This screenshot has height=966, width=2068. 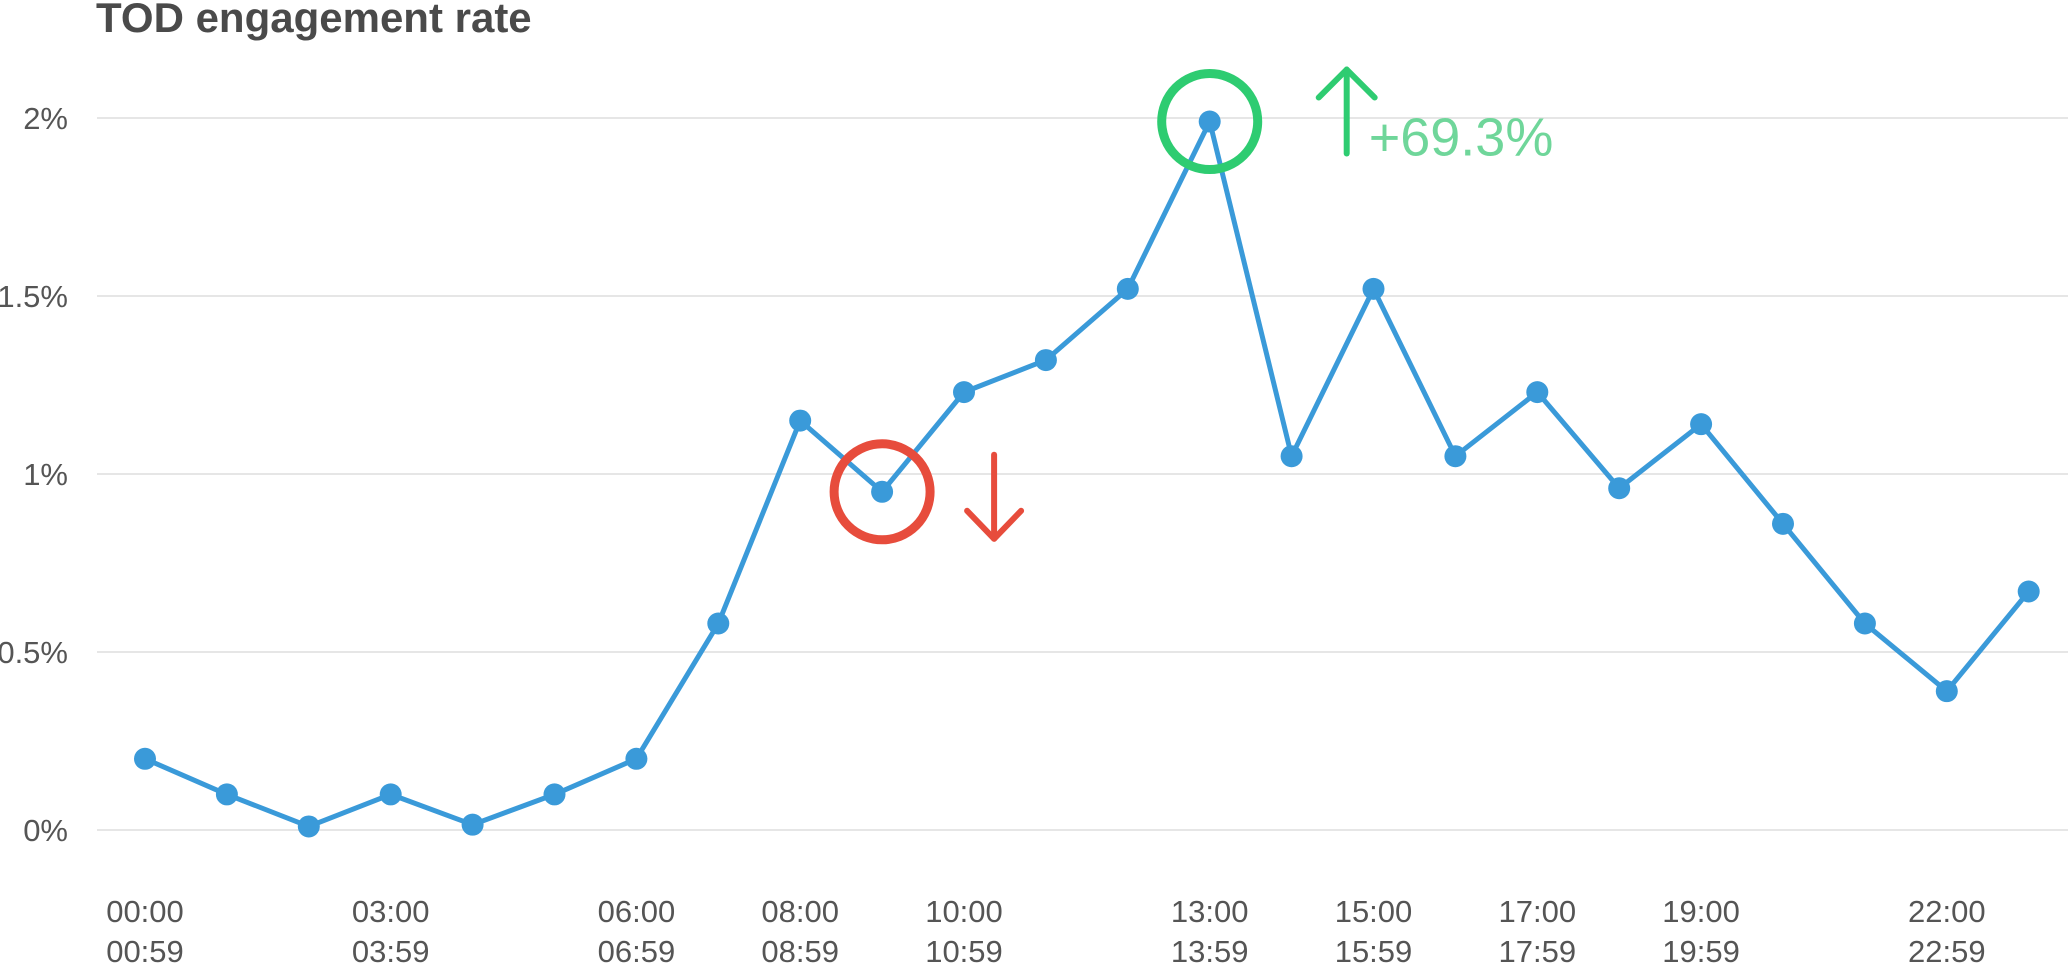 I want to click on x-tick-label-start: 03:00, so click(x=391, y=911).